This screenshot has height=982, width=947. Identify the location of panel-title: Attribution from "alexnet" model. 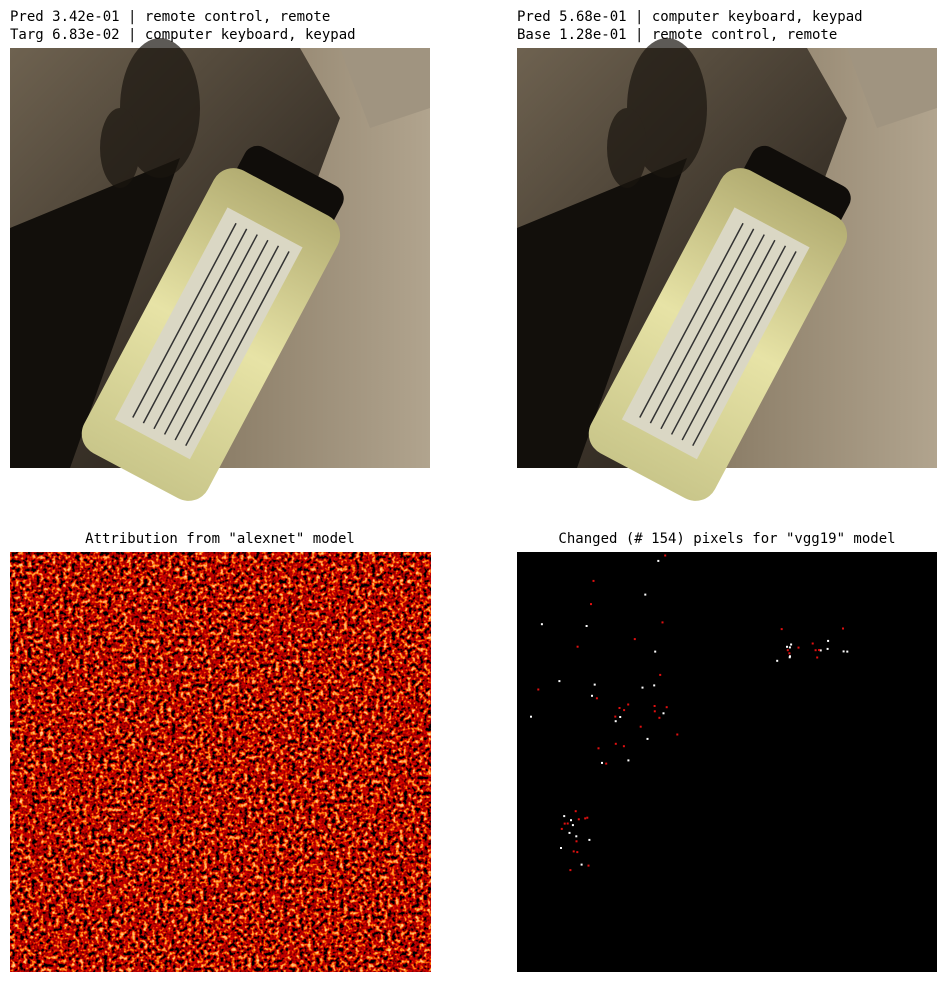
(220, 539).